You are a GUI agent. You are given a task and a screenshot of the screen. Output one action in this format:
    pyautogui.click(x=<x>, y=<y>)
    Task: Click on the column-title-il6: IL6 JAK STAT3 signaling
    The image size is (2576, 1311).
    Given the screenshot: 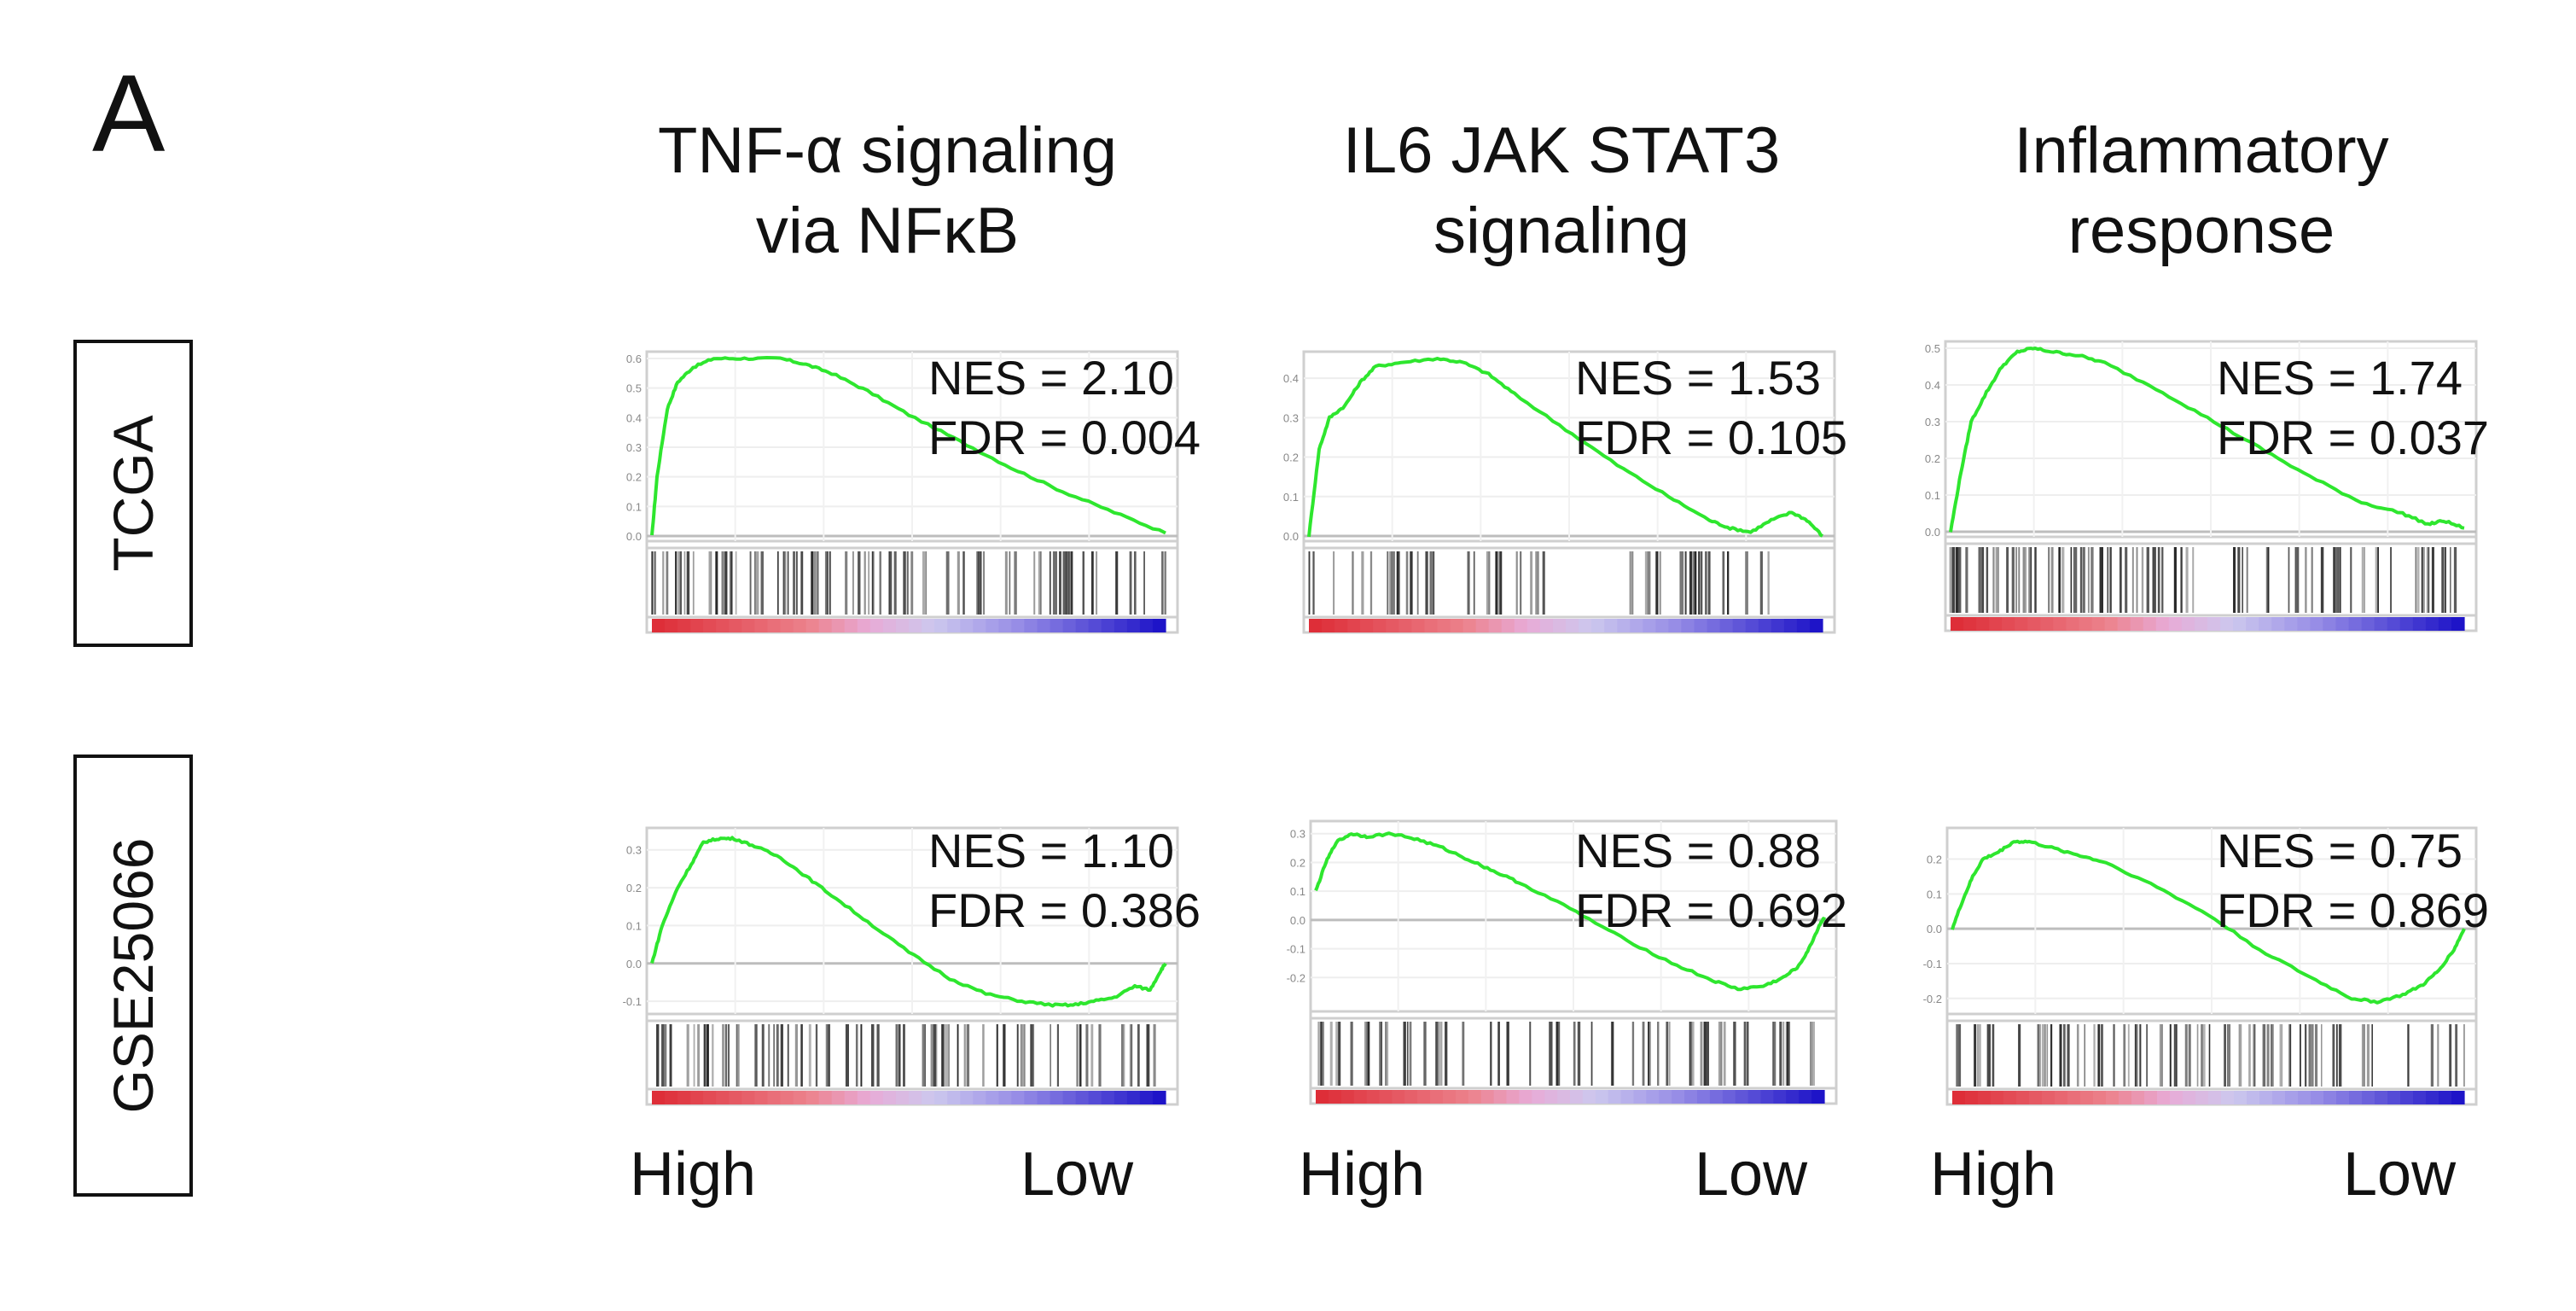 What is the action you would take?
    pyautogui.click(x=1561, y=191)
    